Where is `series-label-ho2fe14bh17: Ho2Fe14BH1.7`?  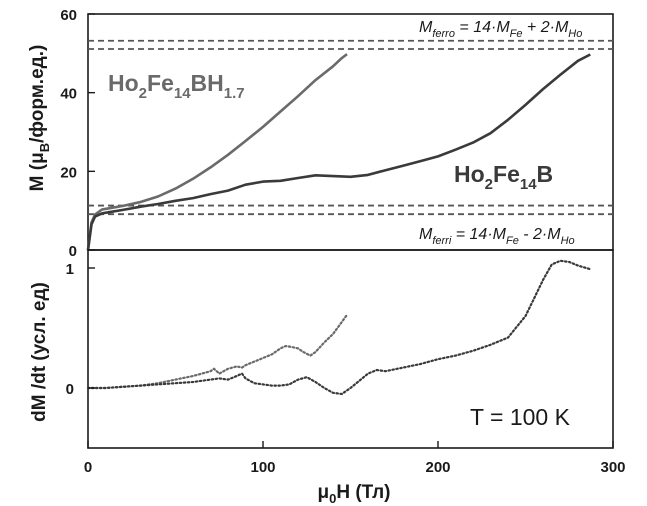 series-label-ho2fe14bh17: Ho2Fe14BH1.7 is located at coordinates (176, 86).